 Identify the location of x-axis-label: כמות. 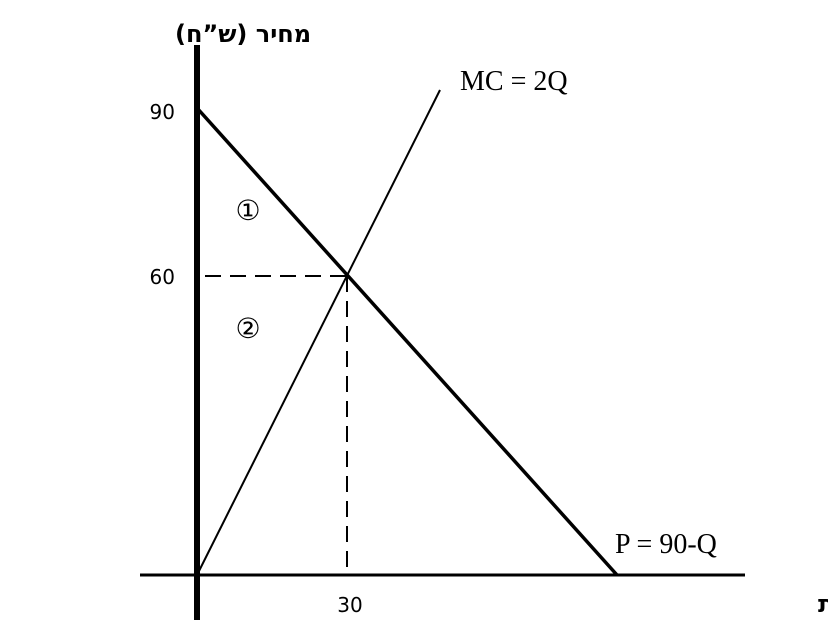
(823, 604).